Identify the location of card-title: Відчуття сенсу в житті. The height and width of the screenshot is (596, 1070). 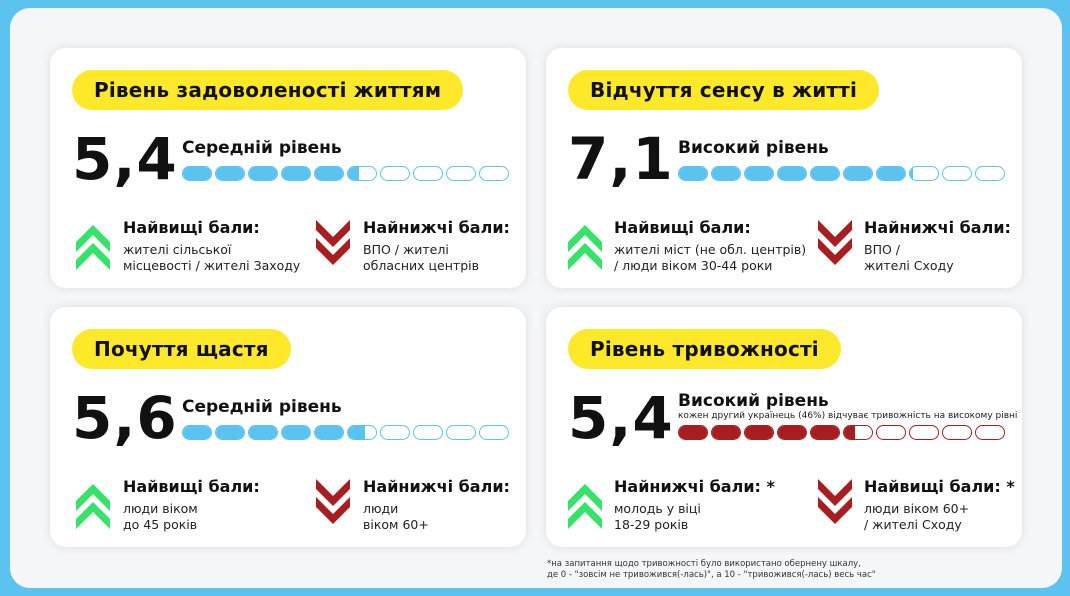
(724, 90).